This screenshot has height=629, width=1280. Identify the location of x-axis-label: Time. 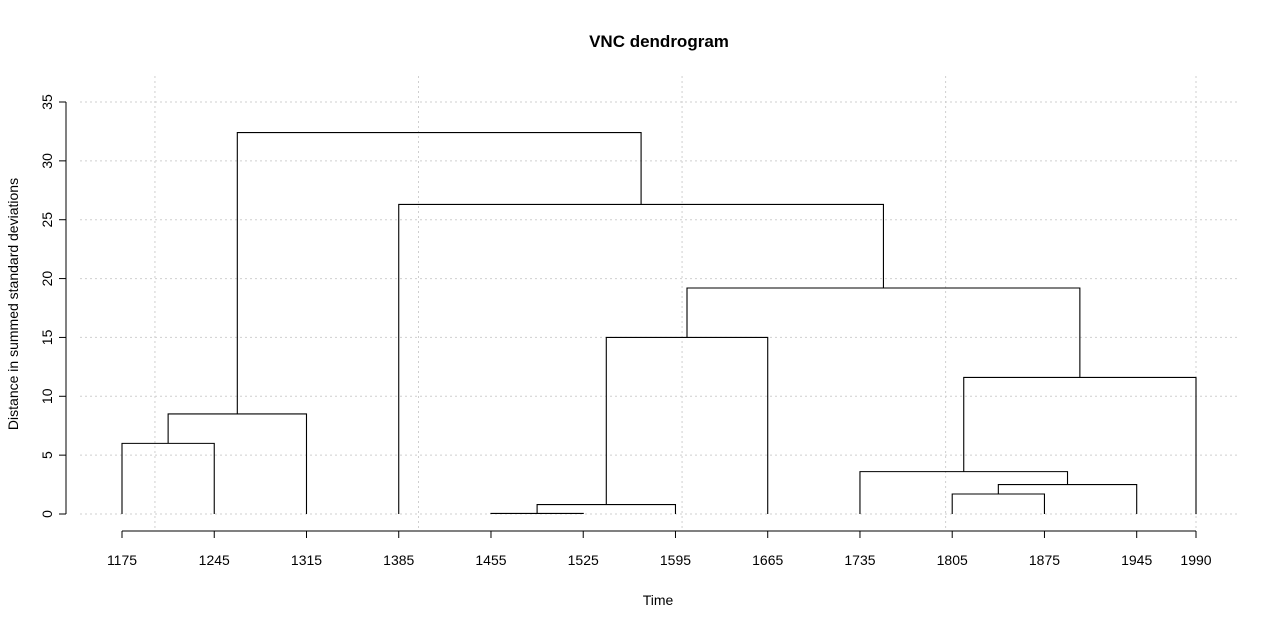
(658, 600).